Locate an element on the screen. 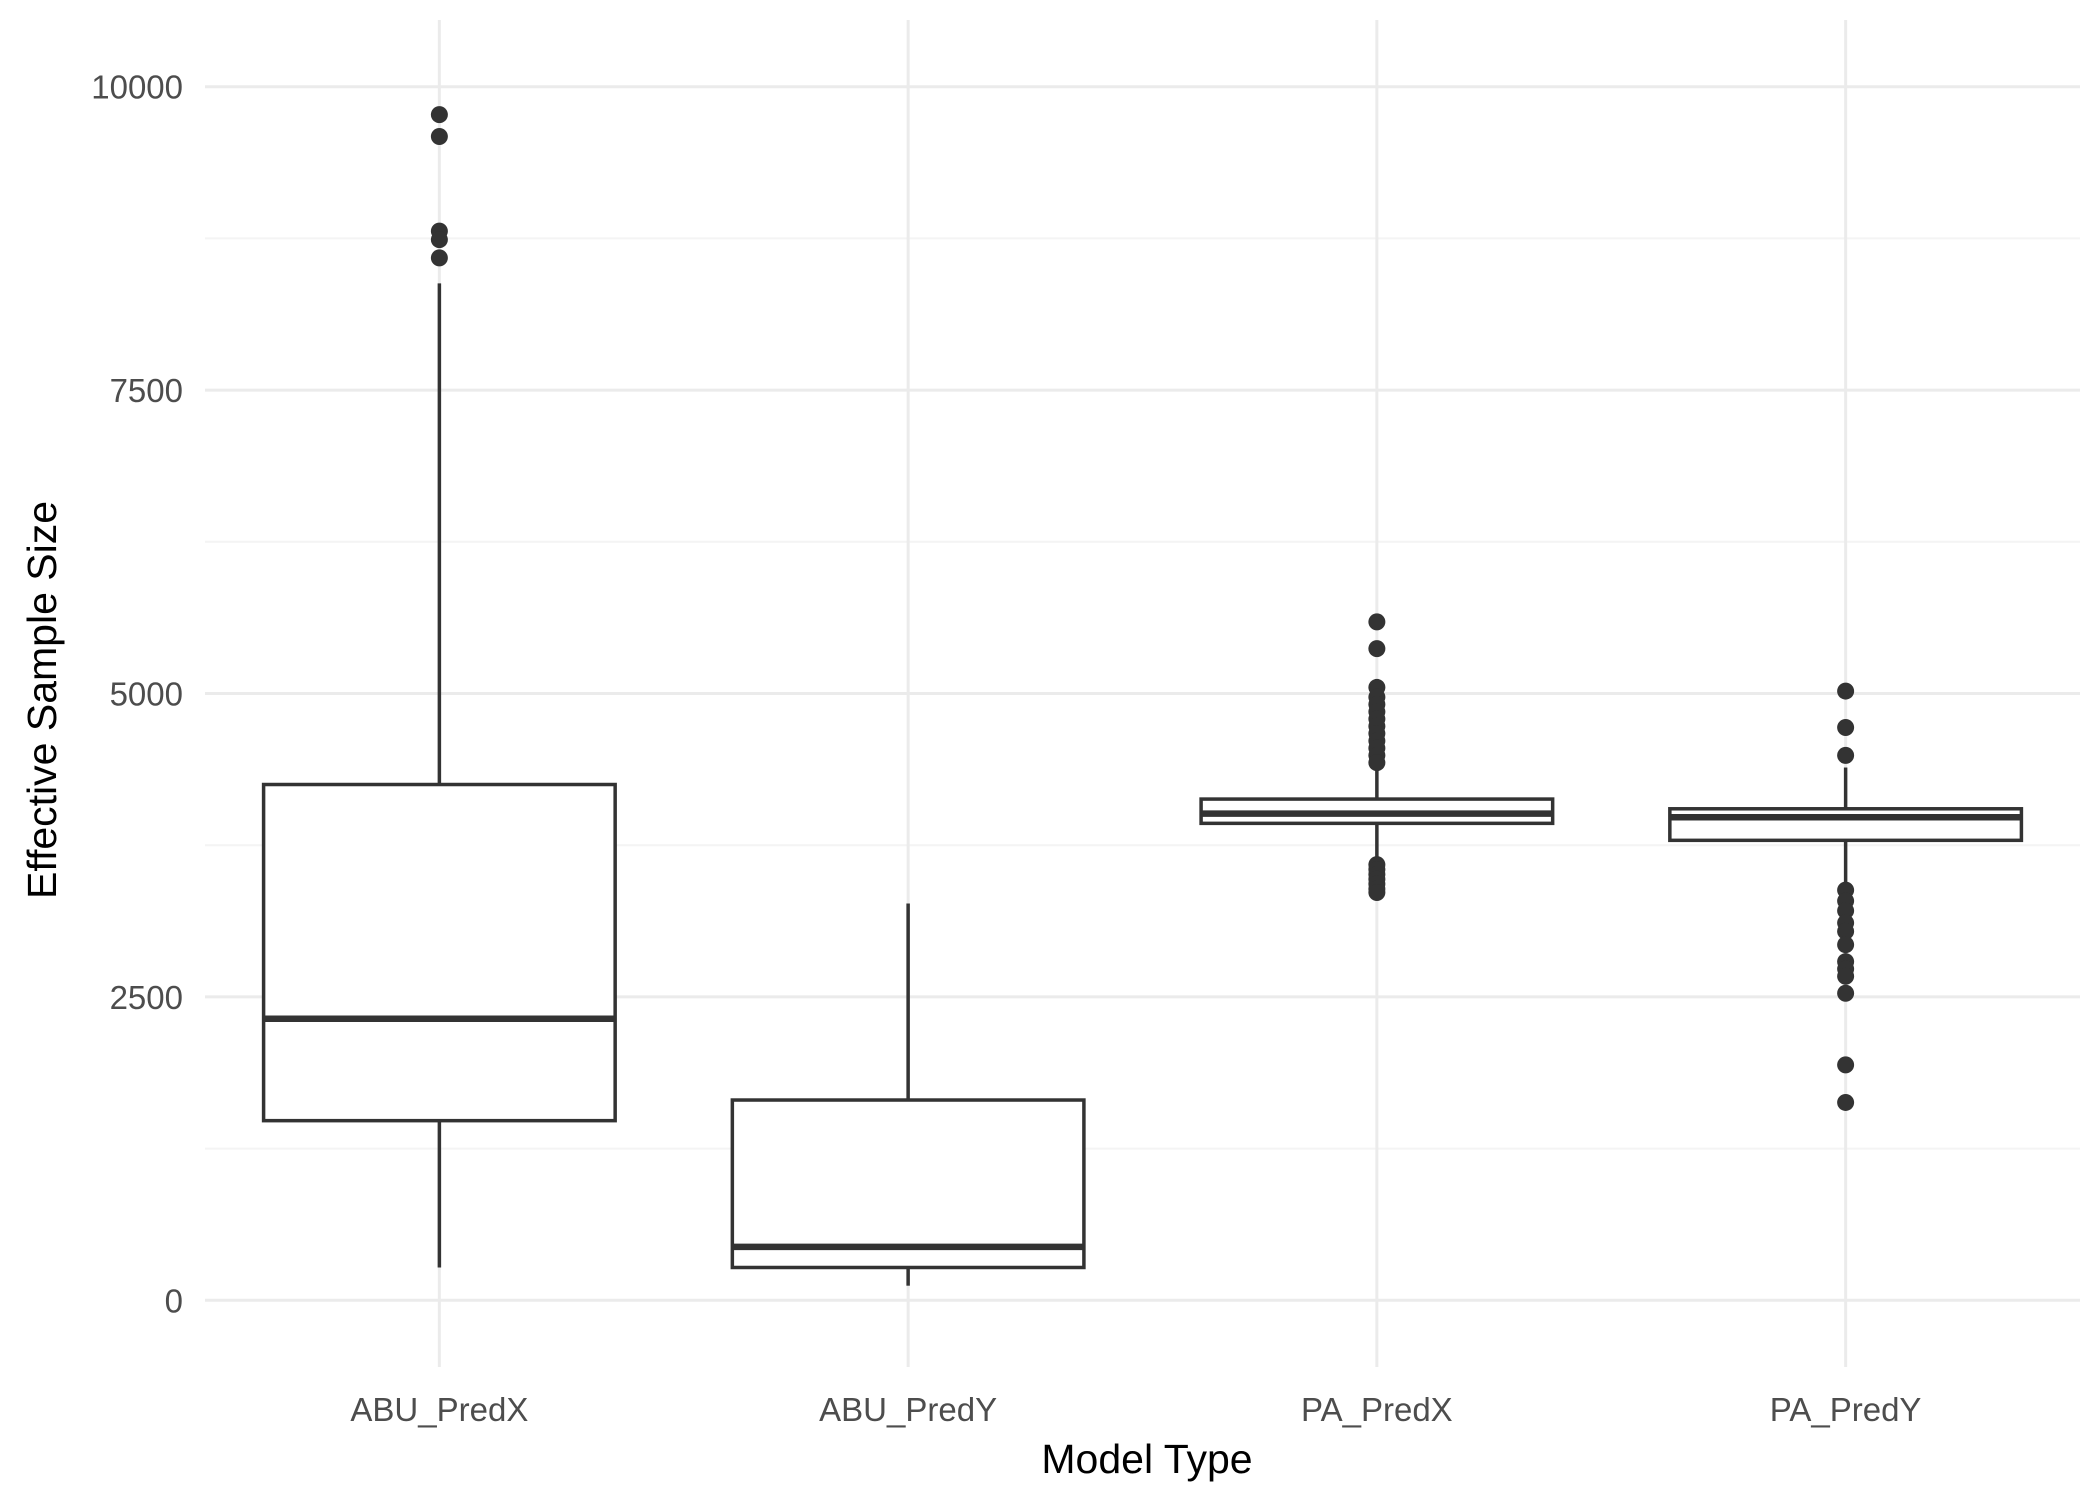 The width and height of the screenshot is (2100, 1500). y-tick-label: 7500 is located at coordinates (146, 390).